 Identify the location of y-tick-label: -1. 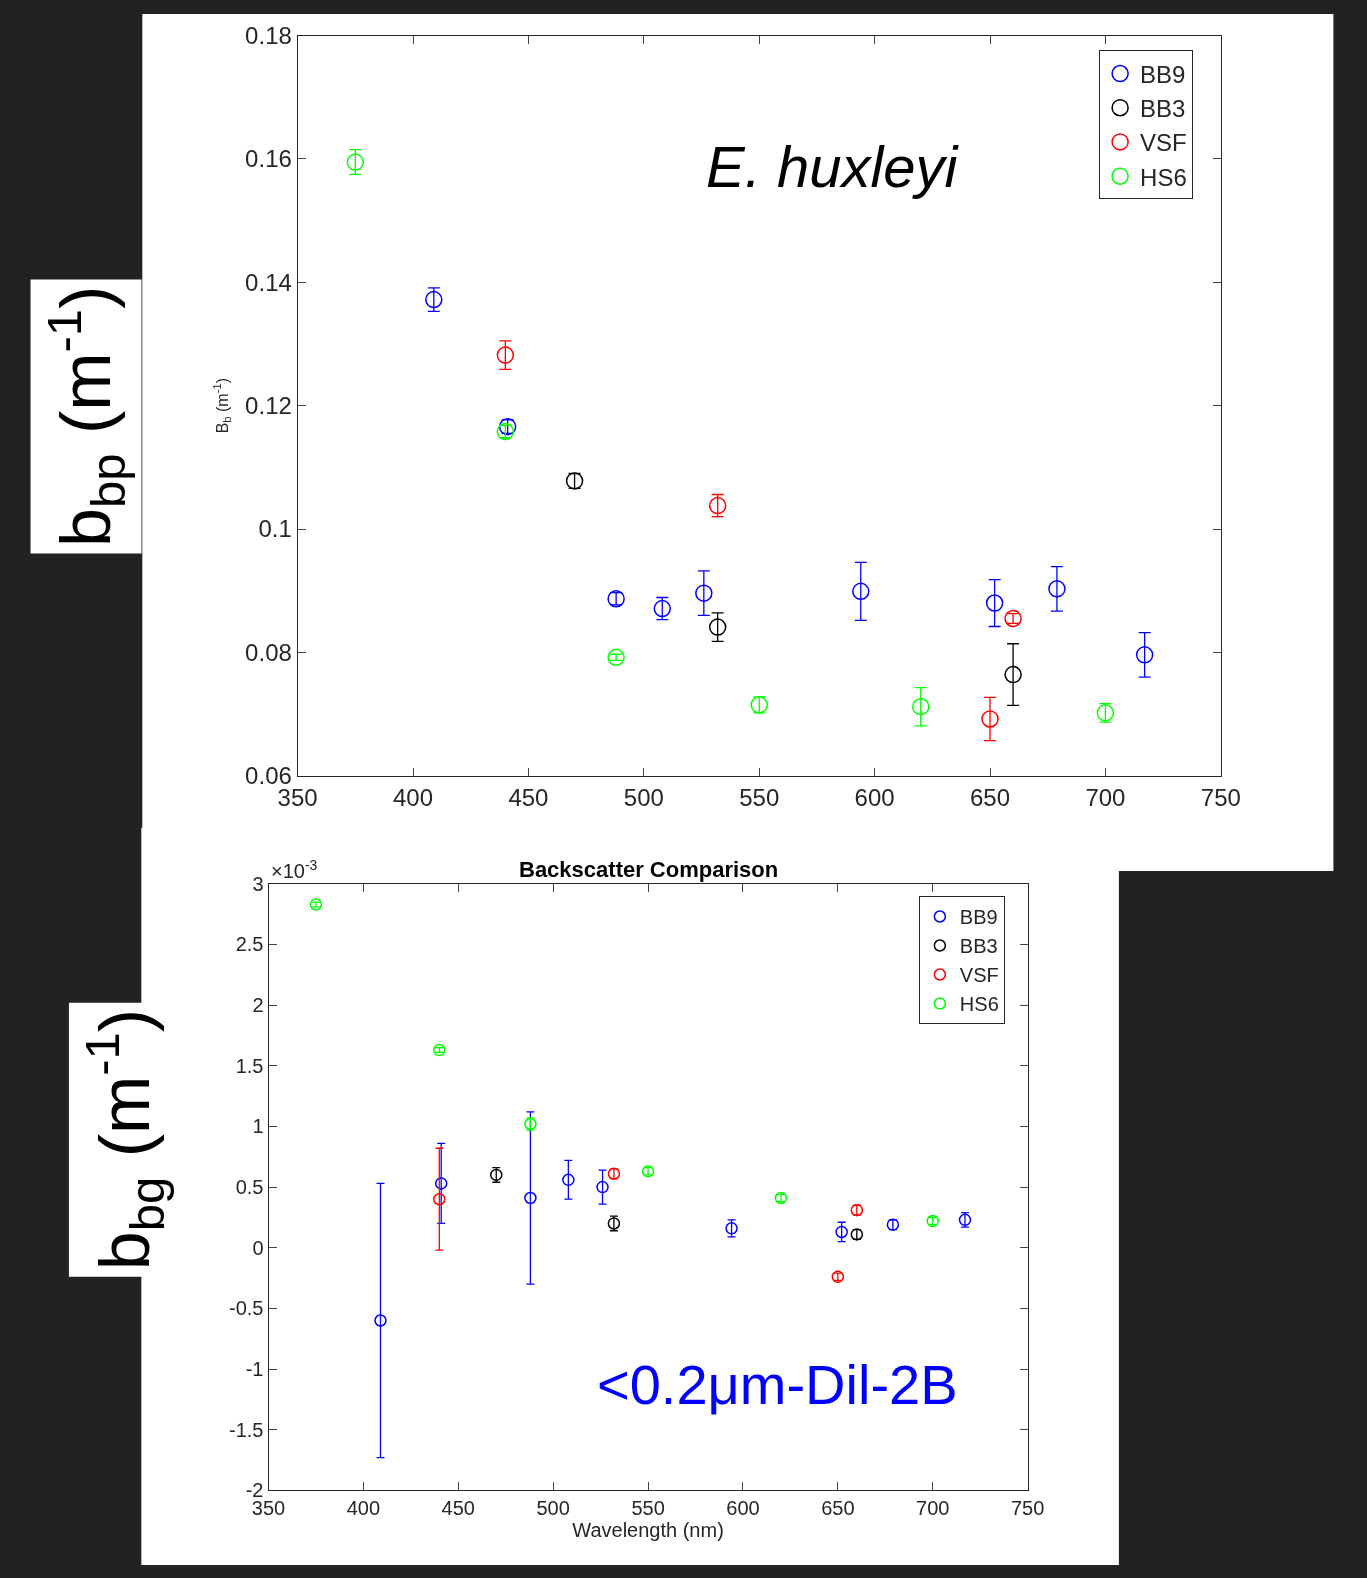
(254, 1369).